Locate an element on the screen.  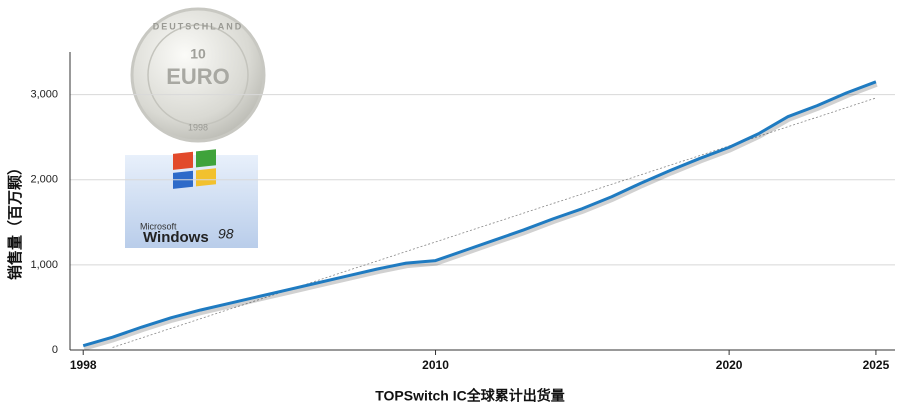
windows-image: Microsoft Windows 98 is located at coordinates (191, 198).